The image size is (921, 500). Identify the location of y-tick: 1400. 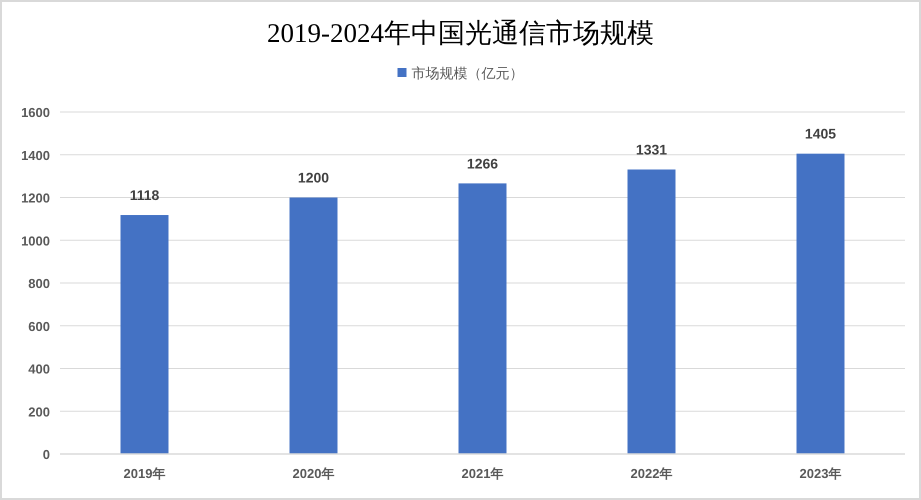
(35, 155).